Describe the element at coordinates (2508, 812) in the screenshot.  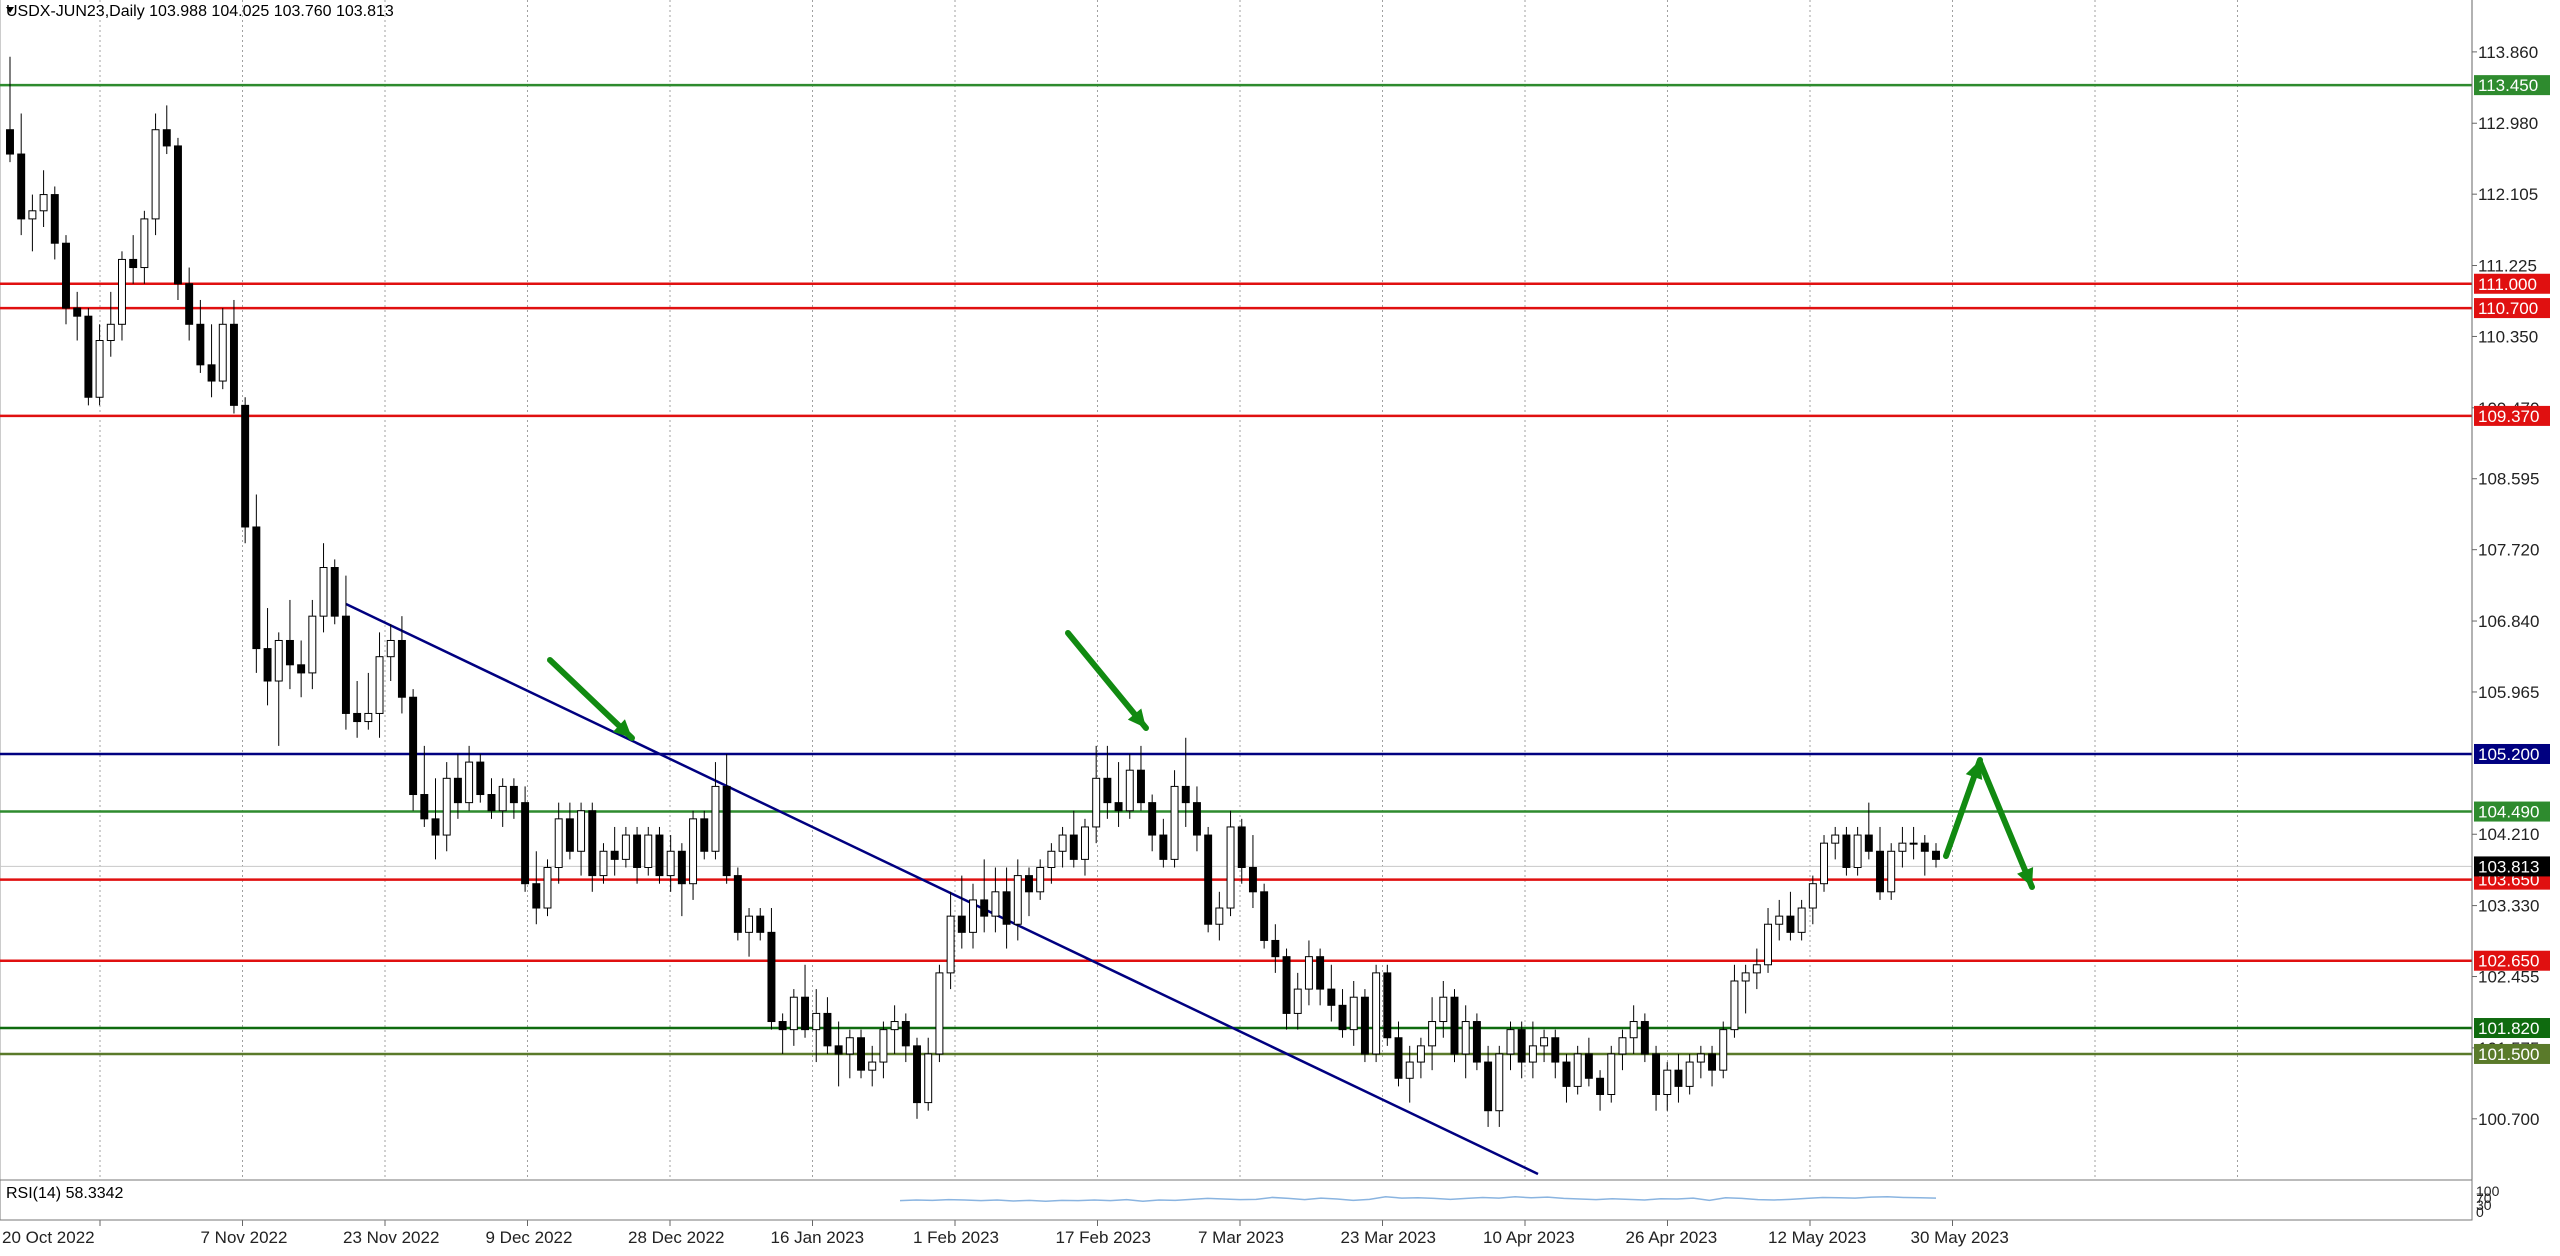
I see `level-price-tag-label: 104.490` at that location.